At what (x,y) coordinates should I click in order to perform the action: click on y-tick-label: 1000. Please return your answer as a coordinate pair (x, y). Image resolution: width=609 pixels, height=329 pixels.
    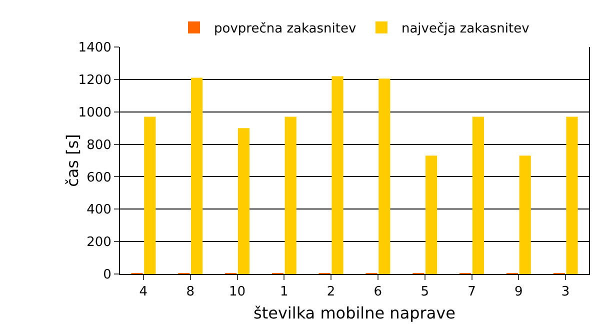
    Looking at the image, I should click on (95, 112).